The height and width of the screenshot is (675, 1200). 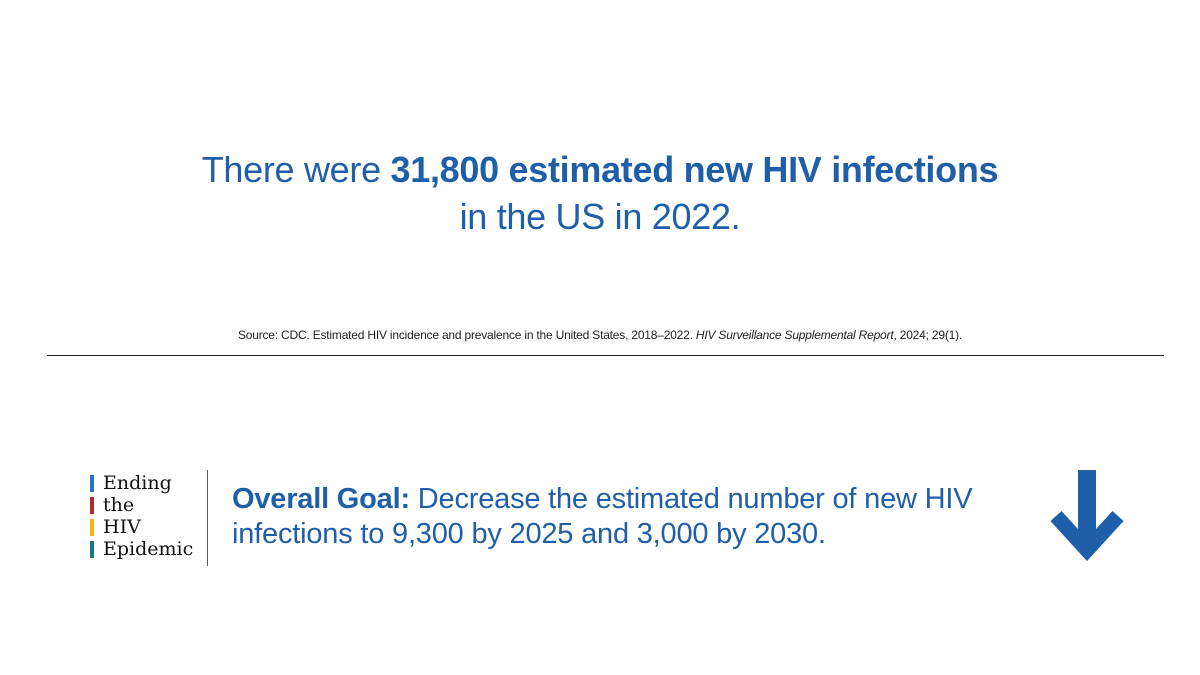 I want to click on logo-line: Ending, so click(x=141, y=483).